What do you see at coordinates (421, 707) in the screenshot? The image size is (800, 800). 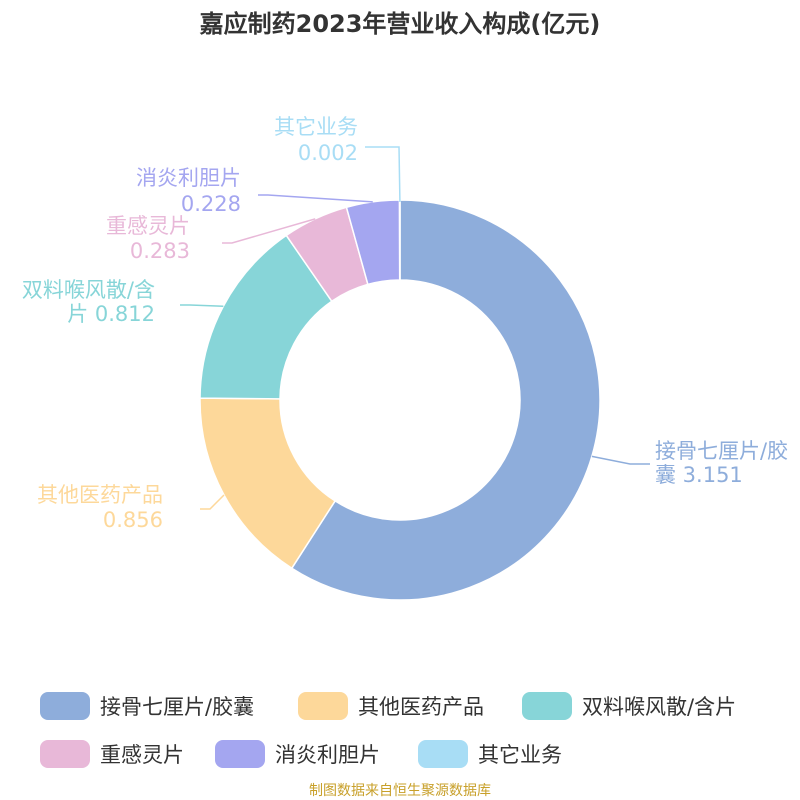 I see `legend-label: 其他医药产品` at bounding box center [421, 707].